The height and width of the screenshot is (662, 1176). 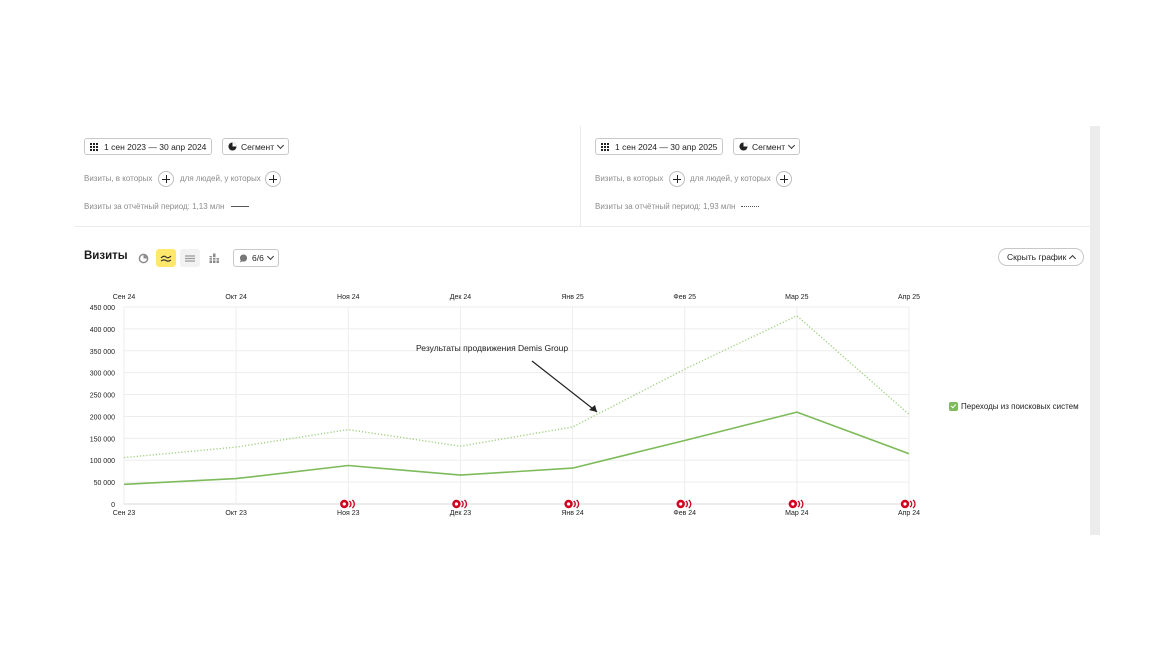 I want to click on x-tick-label-bottom: Фев 24, so click(x=684, y=513).